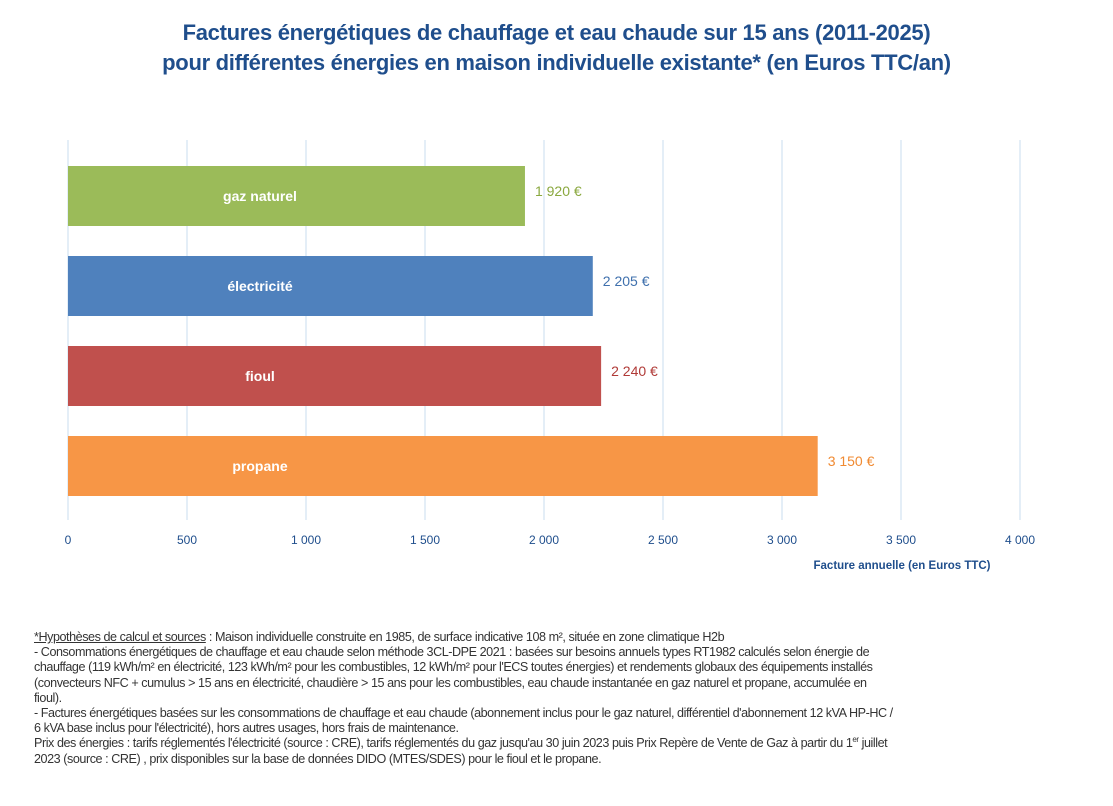 This screenshot has height=806, width=1113. What do you see at coordinates (1020, 540) in the screenshot?
I see `x-tick-label: 4 000` at bounding box center [1020, 540].